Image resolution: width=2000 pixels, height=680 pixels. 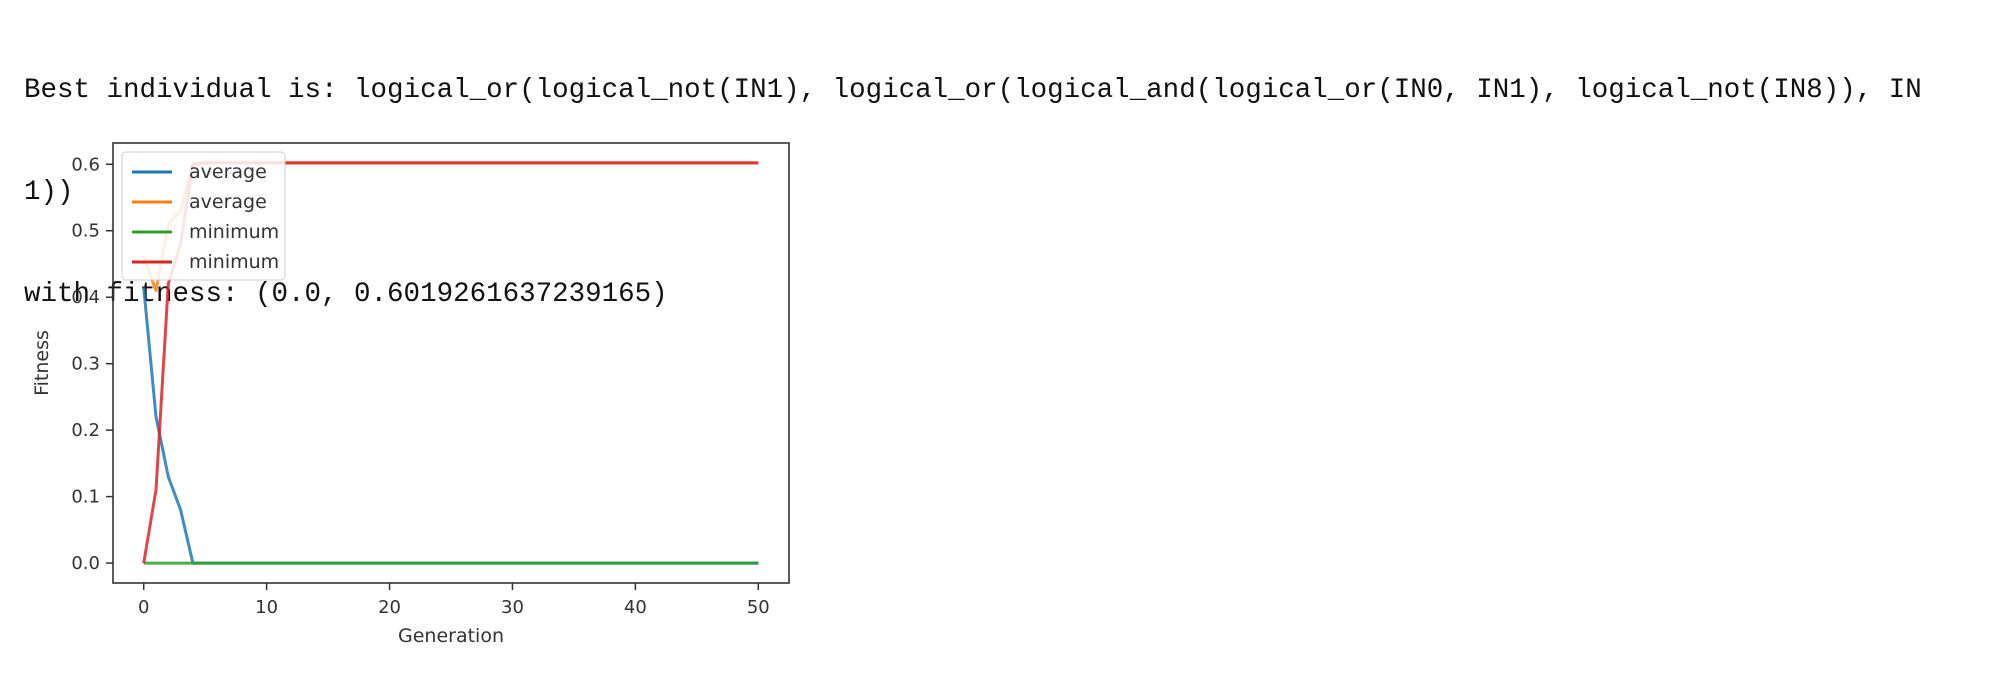 What do you see at coordinates (42, 363) in the screenshot?
I see `y-axis-label: Fitness` at bounding box center [42, 363].